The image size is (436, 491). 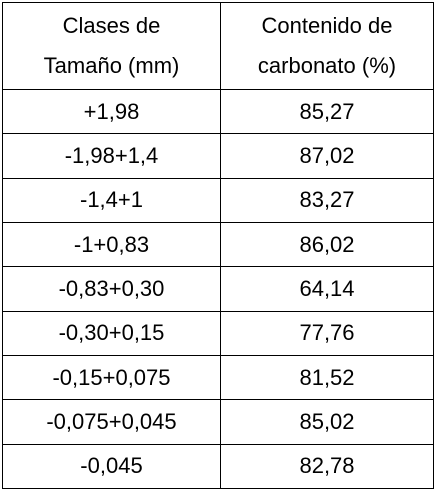 What do you see at coordinates (111, 333) in the screenshot?
I see `size-class-cell: -0,30+0,15` at bounding box center [111, 333].